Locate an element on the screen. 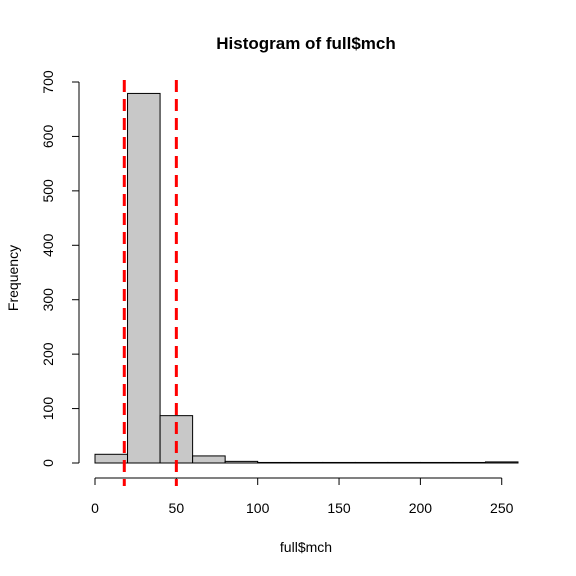  y-axis-label: Frequency is located at coordinates (13, 278).